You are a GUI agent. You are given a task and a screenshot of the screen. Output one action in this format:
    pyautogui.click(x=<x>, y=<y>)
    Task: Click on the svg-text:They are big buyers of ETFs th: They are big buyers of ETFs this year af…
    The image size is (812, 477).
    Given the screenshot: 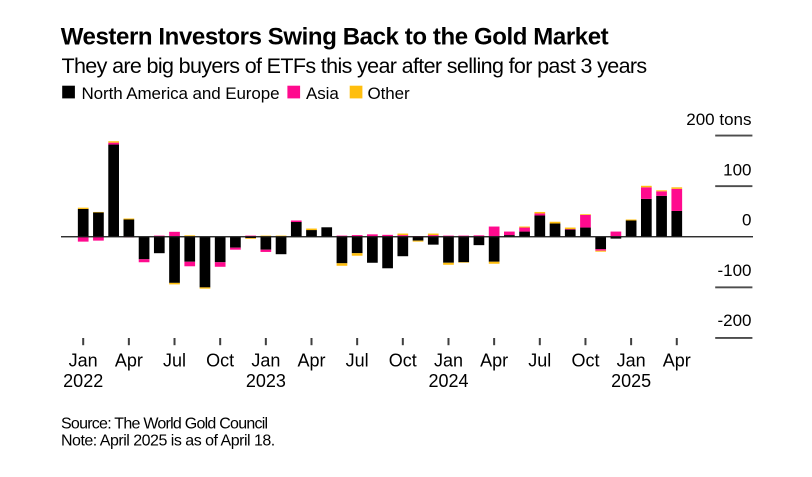 What is the action you would take?
    pyautogui.click(x=354, y=66)
    